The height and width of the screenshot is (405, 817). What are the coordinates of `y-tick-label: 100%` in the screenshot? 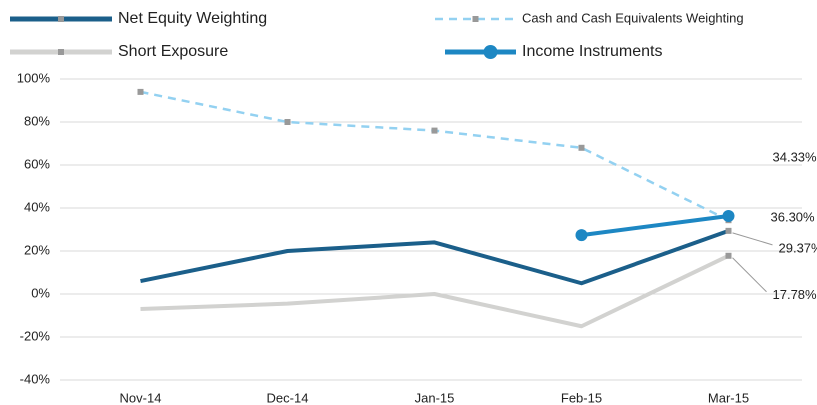 It's located at (34, 77).